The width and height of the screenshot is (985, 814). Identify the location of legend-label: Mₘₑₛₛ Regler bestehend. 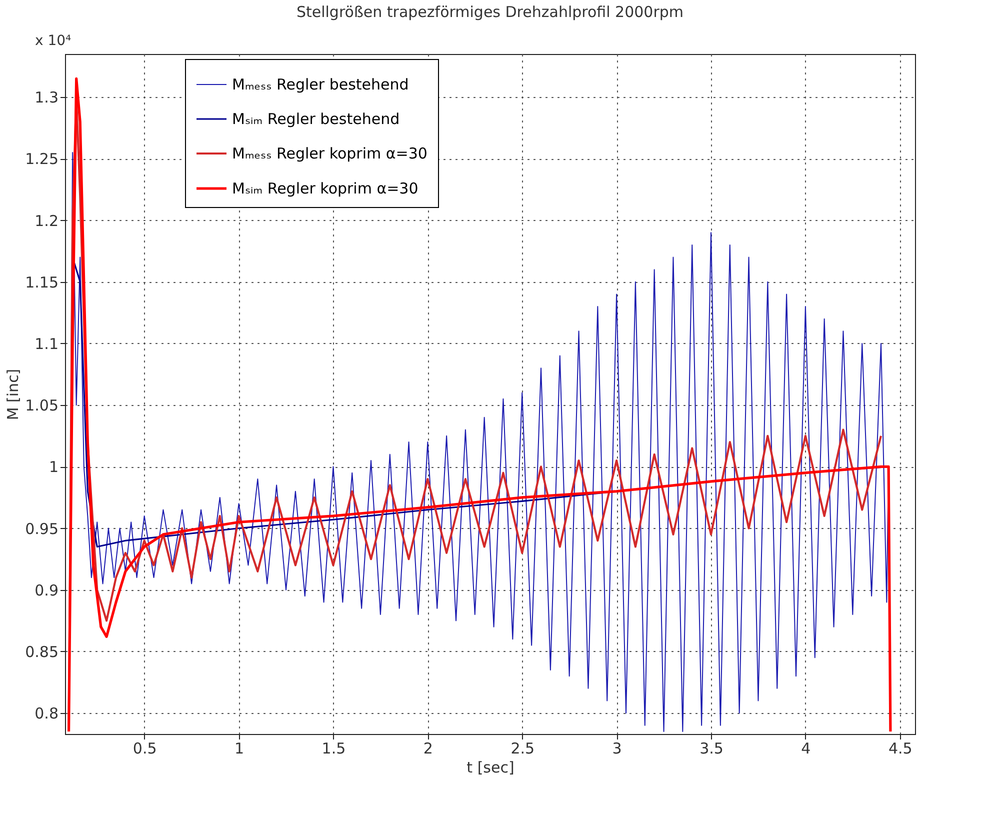
(320, 85).